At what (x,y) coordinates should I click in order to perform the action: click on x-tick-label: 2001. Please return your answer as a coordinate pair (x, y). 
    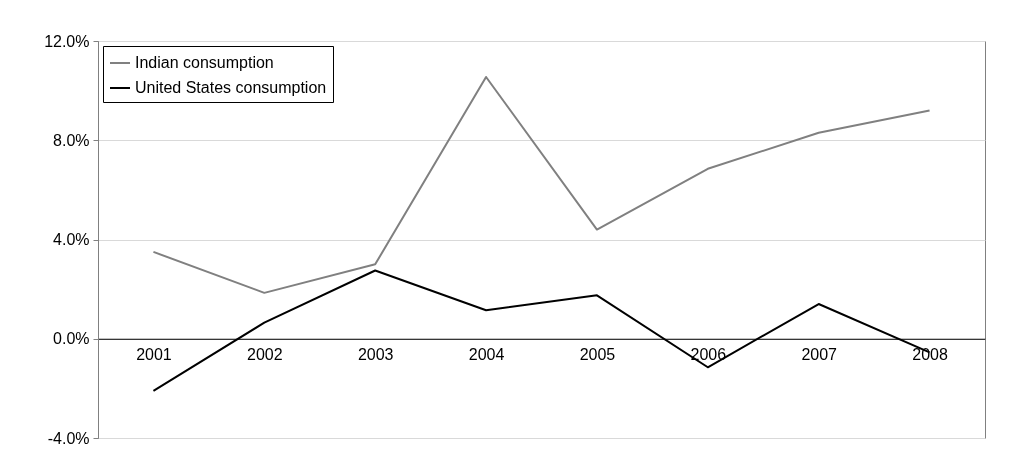
    Looking at the image, I should click on (154, 355).